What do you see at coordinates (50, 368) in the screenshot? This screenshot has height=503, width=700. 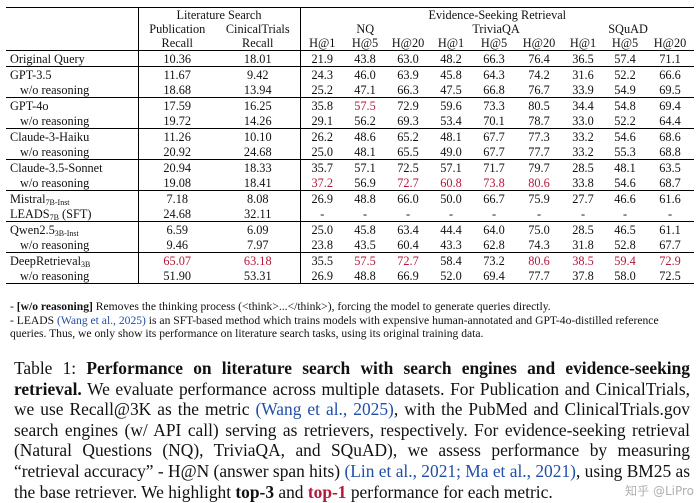 I see `caption-label: Table 1:` at bounding box center [50, 368].